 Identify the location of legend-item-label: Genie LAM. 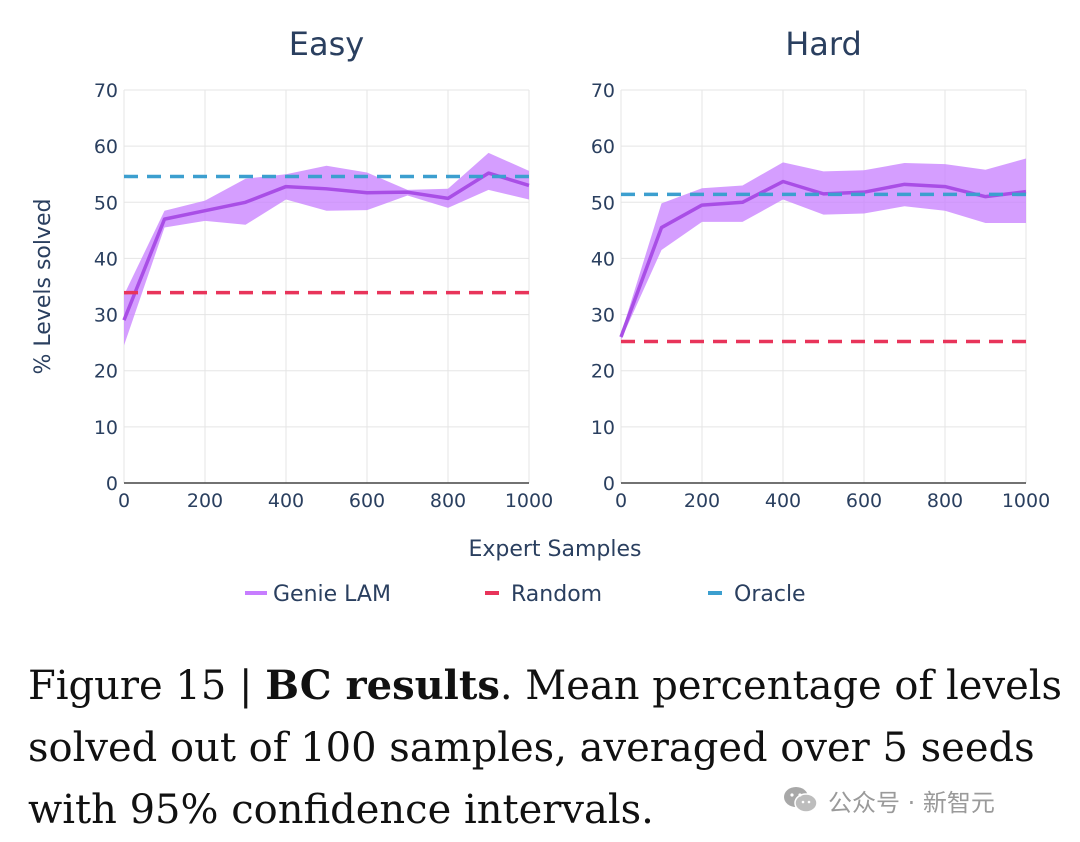
(332, 594).